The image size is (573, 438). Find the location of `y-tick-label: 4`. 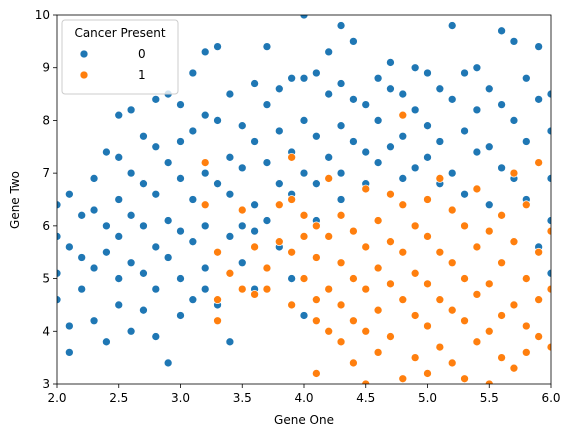

y-tick-label: 4 is located at coordinates (46, 331).